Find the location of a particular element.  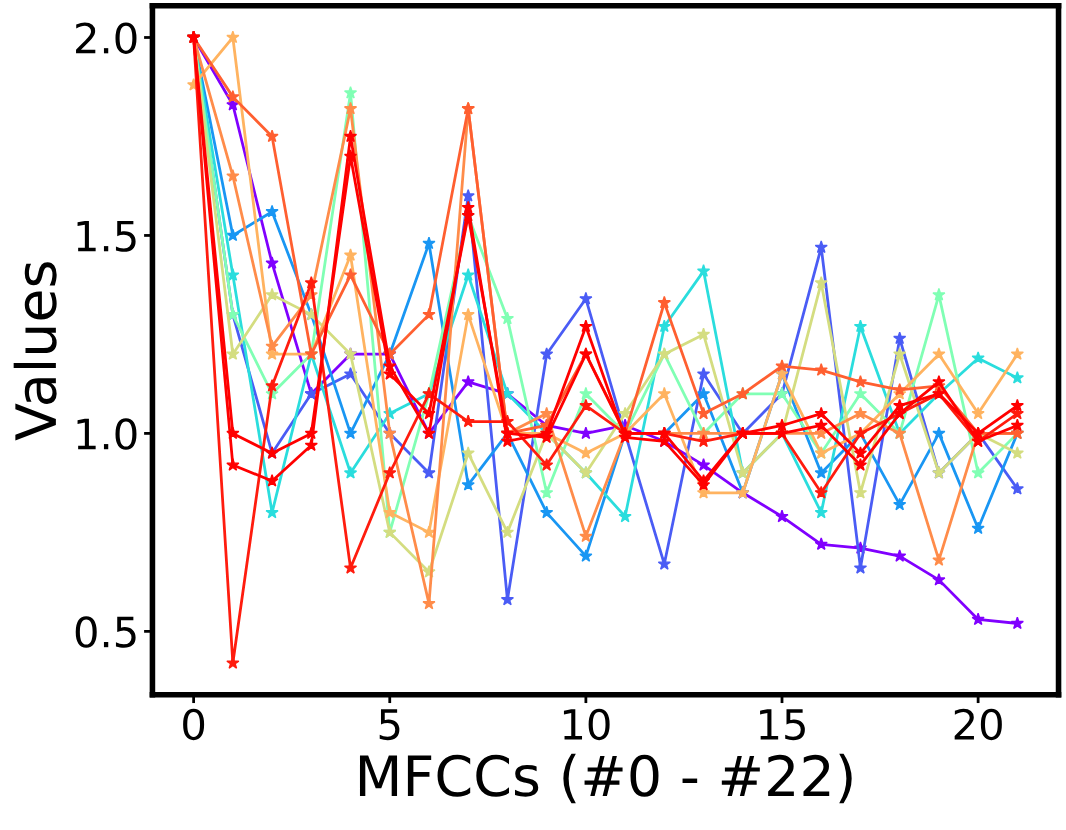

x-tick-label: 0 is located at coordinates (194, 724).